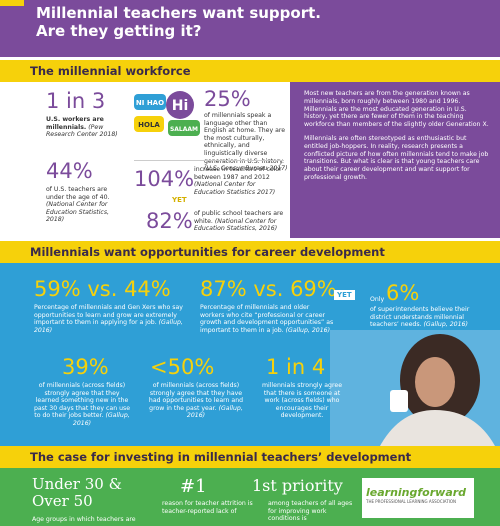 Image resolution: width=500 pixels, height=526 pixels. I want to click on stat-number: 39%, so click(85, 367).